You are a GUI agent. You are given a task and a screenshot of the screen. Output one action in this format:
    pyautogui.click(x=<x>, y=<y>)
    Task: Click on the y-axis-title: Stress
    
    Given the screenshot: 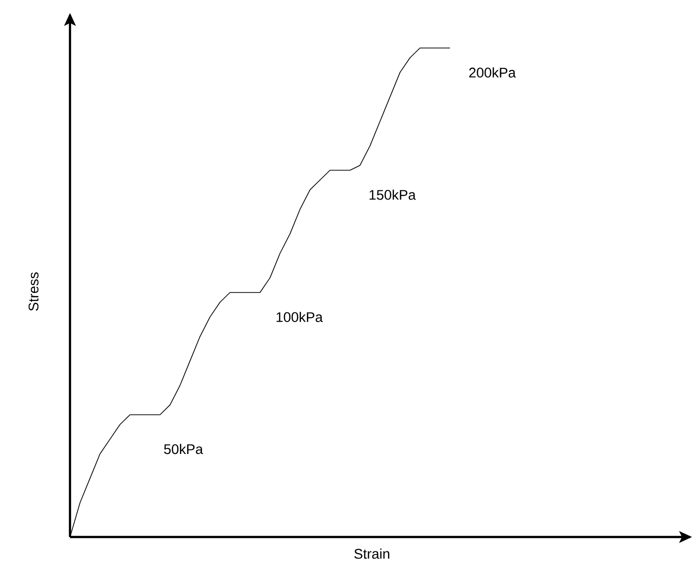 What is the action you would take?
    pyautogui.click(x=33, y=291)
    